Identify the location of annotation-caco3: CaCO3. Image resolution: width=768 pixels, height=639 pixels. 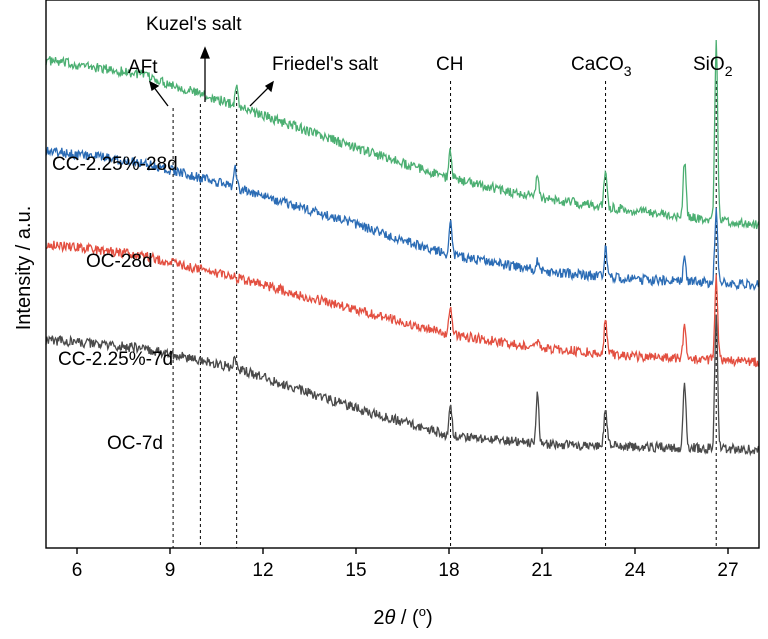
(601, 66).